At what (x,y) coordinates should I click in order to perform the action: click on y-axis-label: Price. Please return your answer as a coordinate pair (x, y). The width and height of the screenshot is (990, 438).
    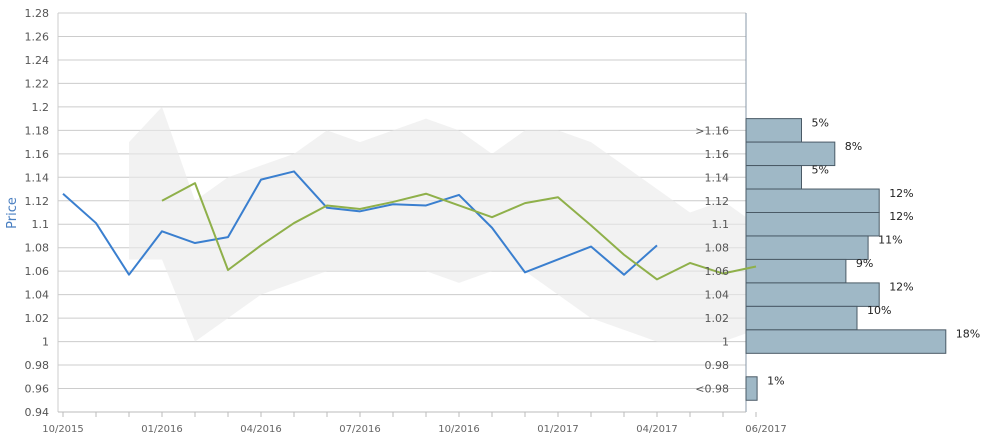
    Looking at the image, I should click on (12, 213).